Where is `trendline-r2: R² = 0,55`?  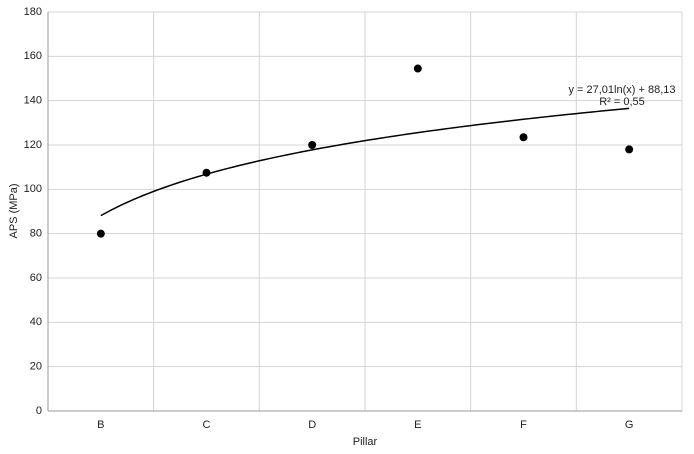
trendline-r2: R² = 0,55 is located at coordinates (622, 102).